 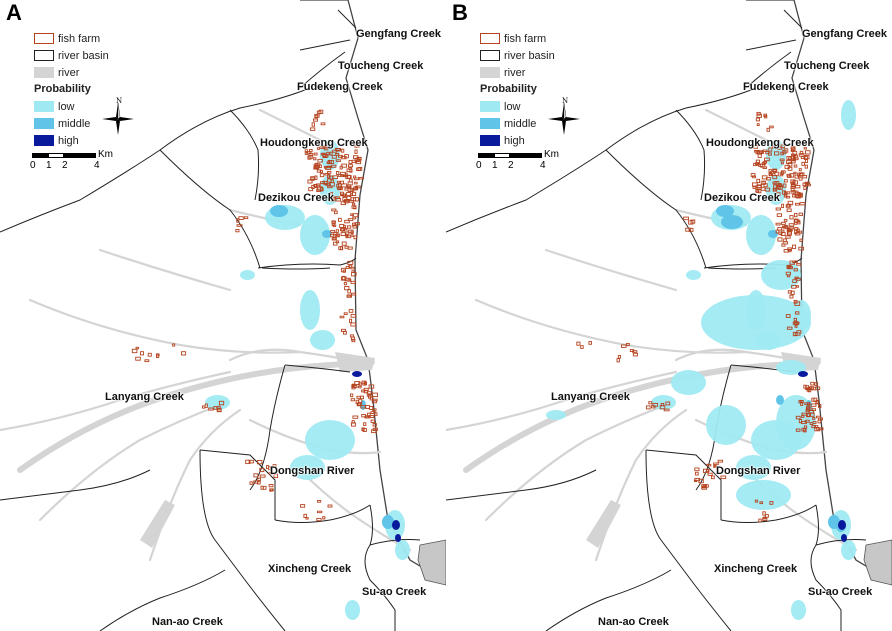 What do you see at coordinates (842, 525) in the screenshot?
I see `high-probability-area` at bounding box center [842, 525].